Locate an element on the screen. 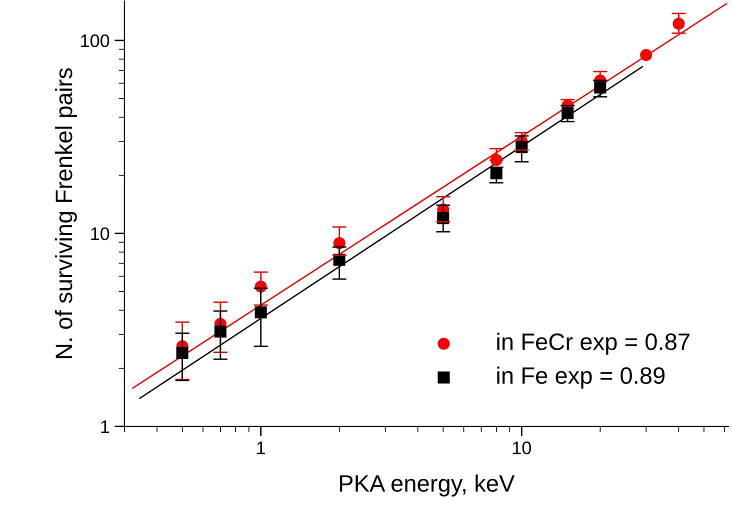  legend-label: in Fe exp = 0.89 is located at coordinates (581, 377).